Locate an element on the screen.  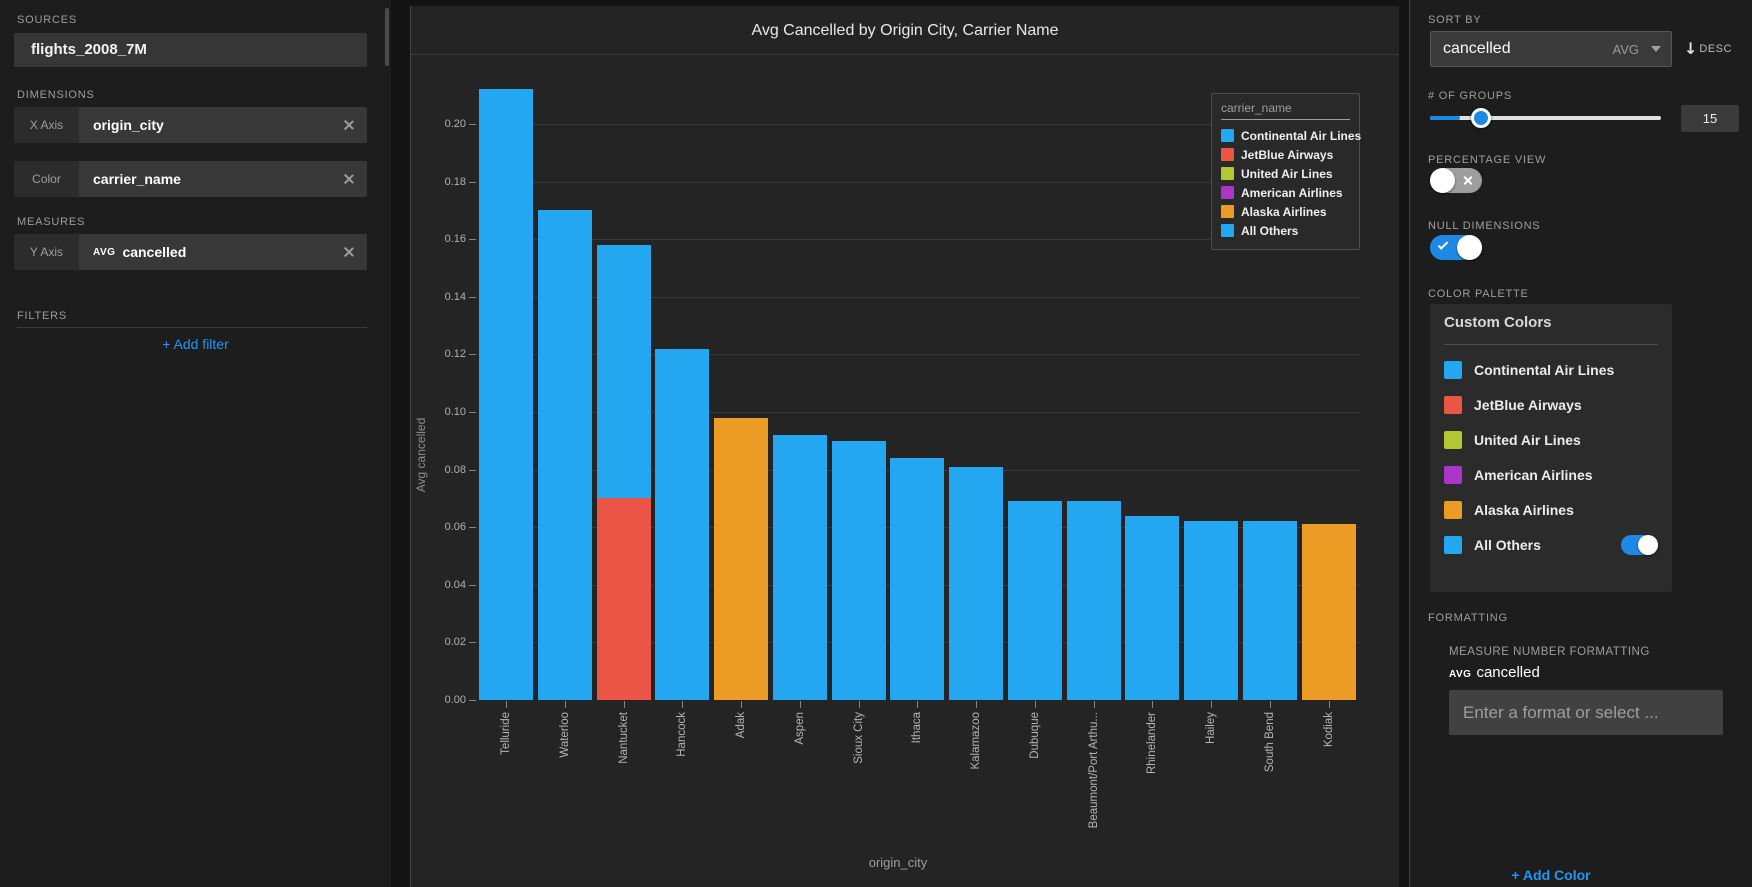
legend-item: JetBlue Airways is located at coordinates (1285, 154).